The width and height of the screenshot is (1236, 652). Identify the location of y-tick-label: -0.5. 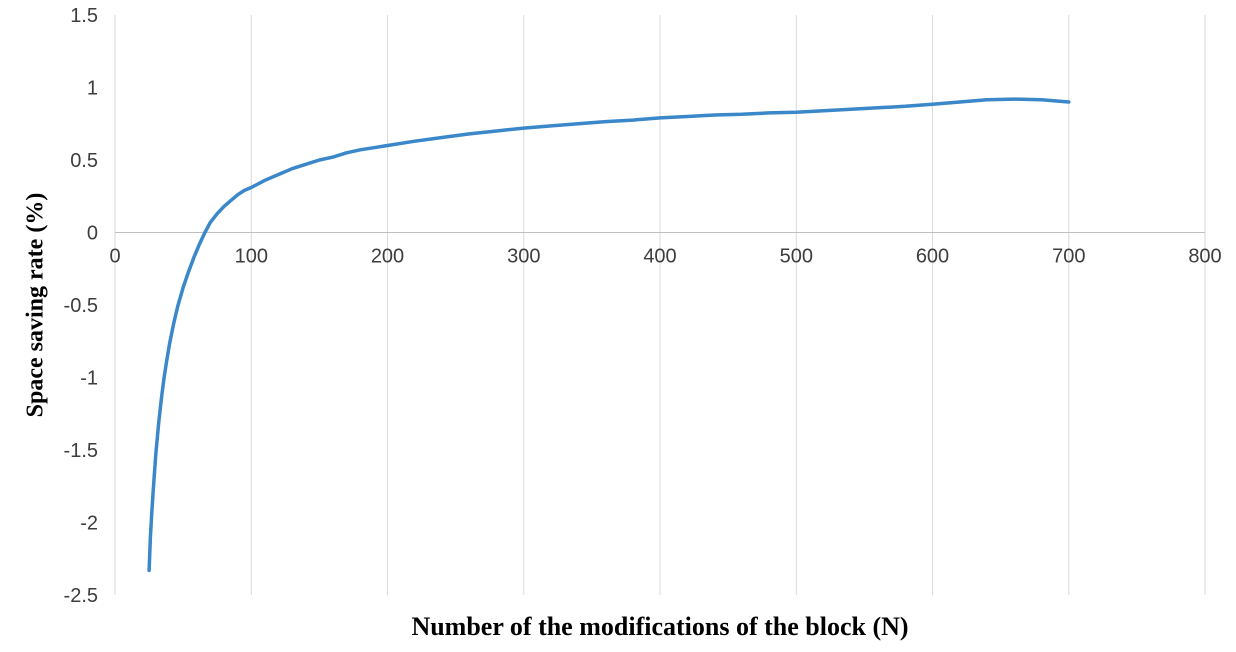
(81, 306).